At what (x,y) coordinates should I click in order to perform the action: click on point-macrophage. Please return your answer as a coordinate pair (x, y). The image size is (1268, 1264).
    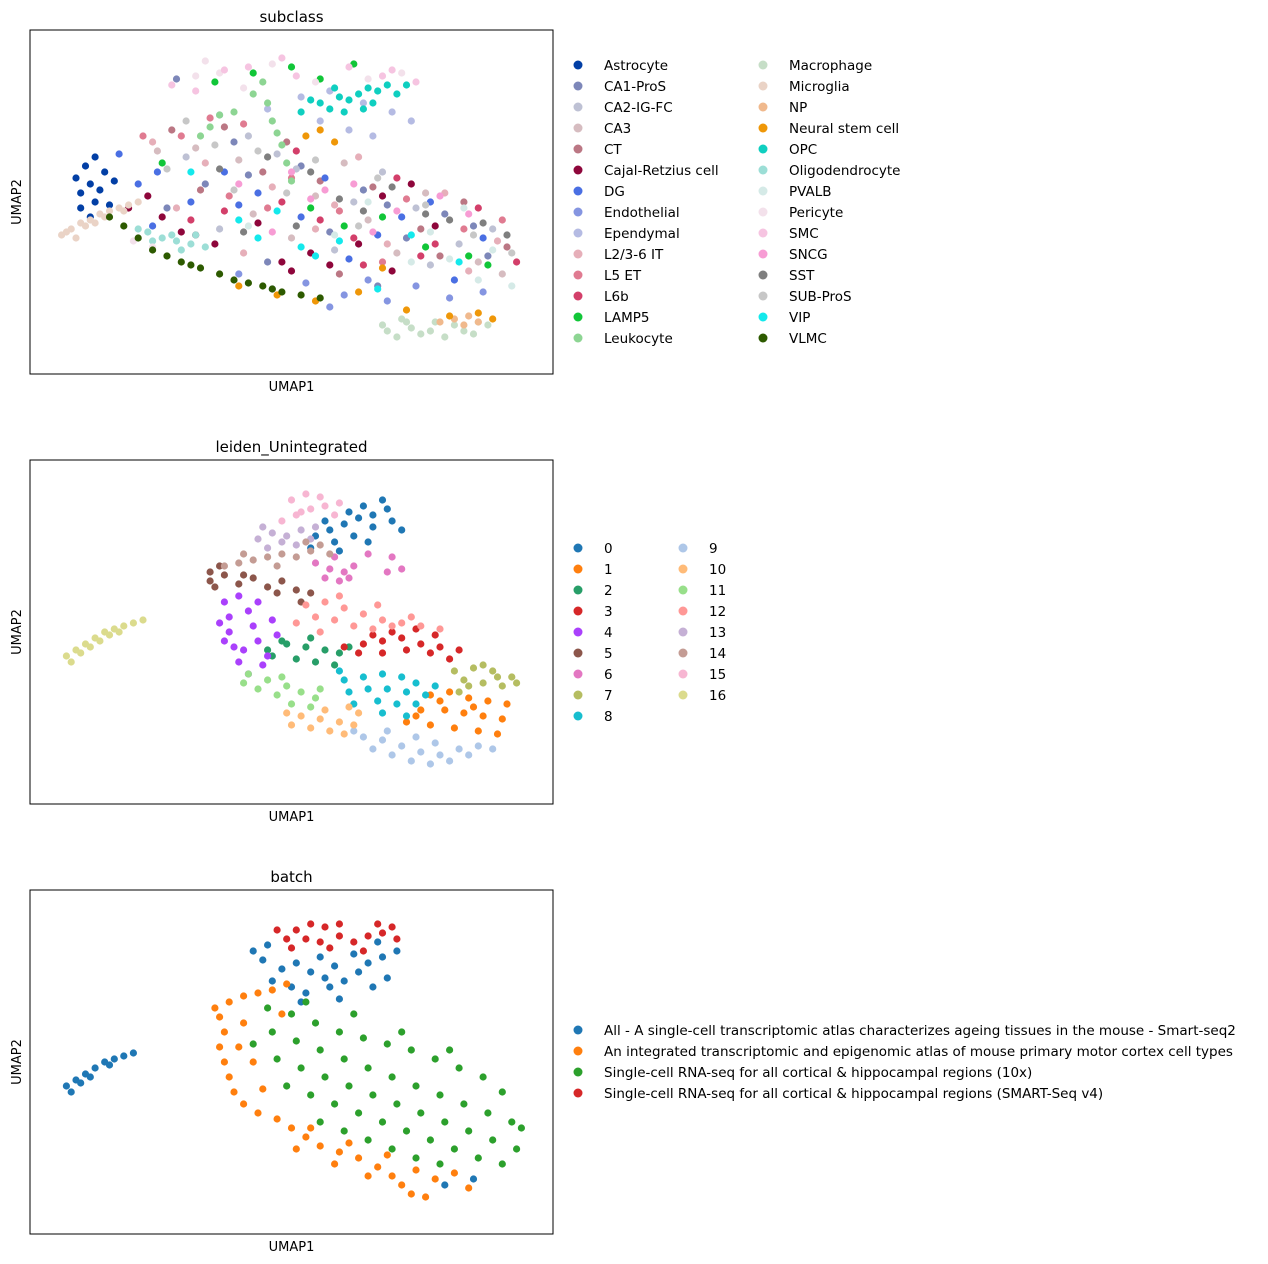
    Looking at the image, I should click on (382, 325).